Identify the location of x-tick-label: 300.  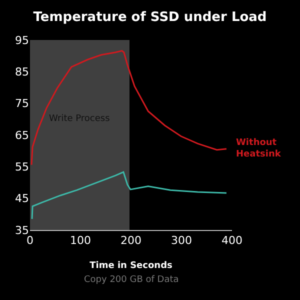
(181, 241).